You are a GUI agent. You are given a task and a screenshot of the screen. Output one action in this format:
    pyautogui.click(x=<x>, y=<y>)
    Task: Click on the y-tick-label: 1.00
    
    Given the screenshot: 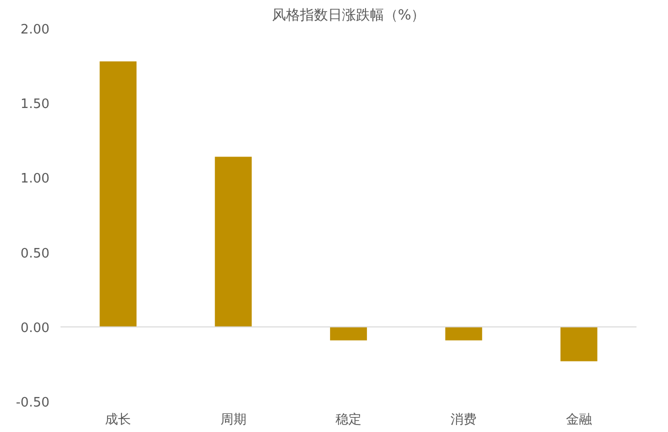 What is the action you would take?
    pyautogui.click(x=35, y=179)
    